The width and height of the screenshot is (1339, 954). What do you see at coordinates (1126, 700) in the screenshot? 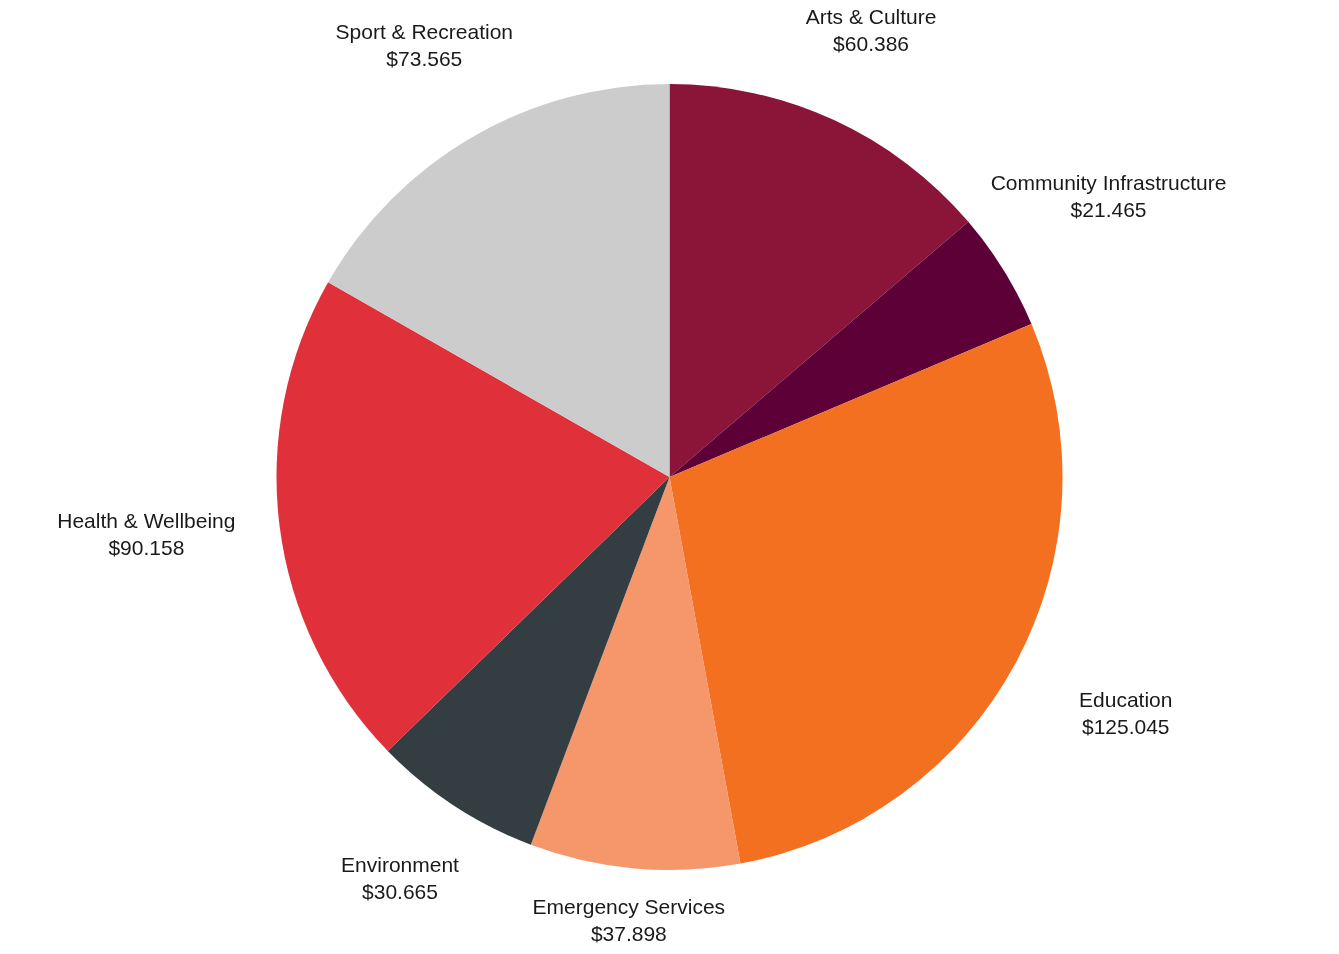
I see `slice-label: Education` at bounding box center [1126, 700].